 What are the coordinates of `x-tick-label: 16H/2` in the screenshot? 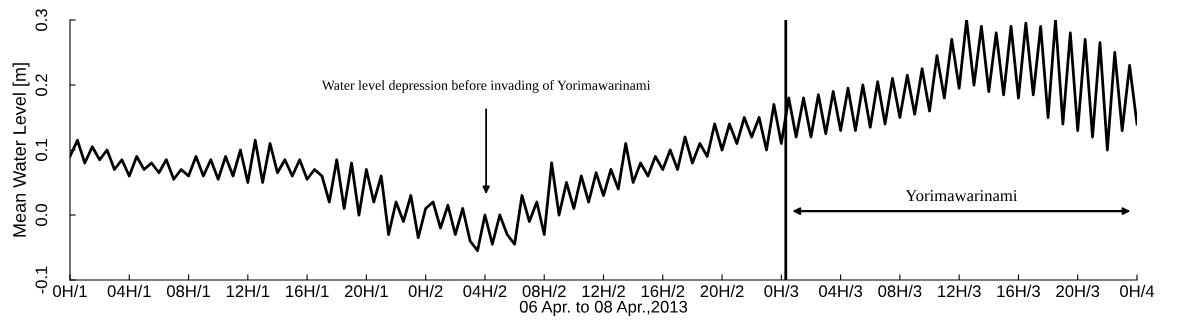 It's located at (663, 291).